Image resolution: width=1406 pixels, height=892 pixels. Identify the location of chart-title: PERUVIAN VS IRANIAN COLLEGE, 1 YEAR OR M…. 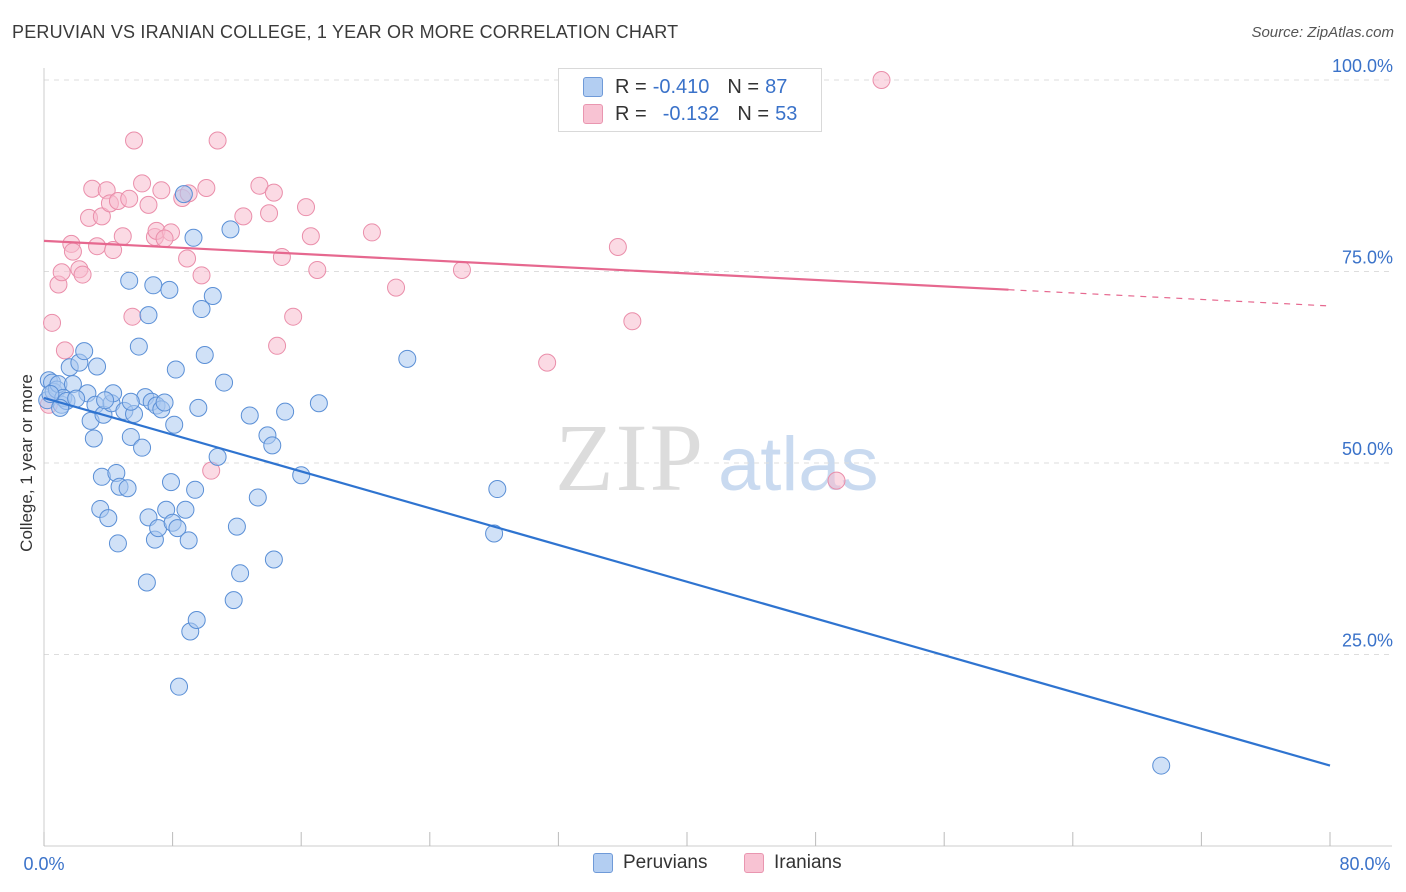
(345, 32).